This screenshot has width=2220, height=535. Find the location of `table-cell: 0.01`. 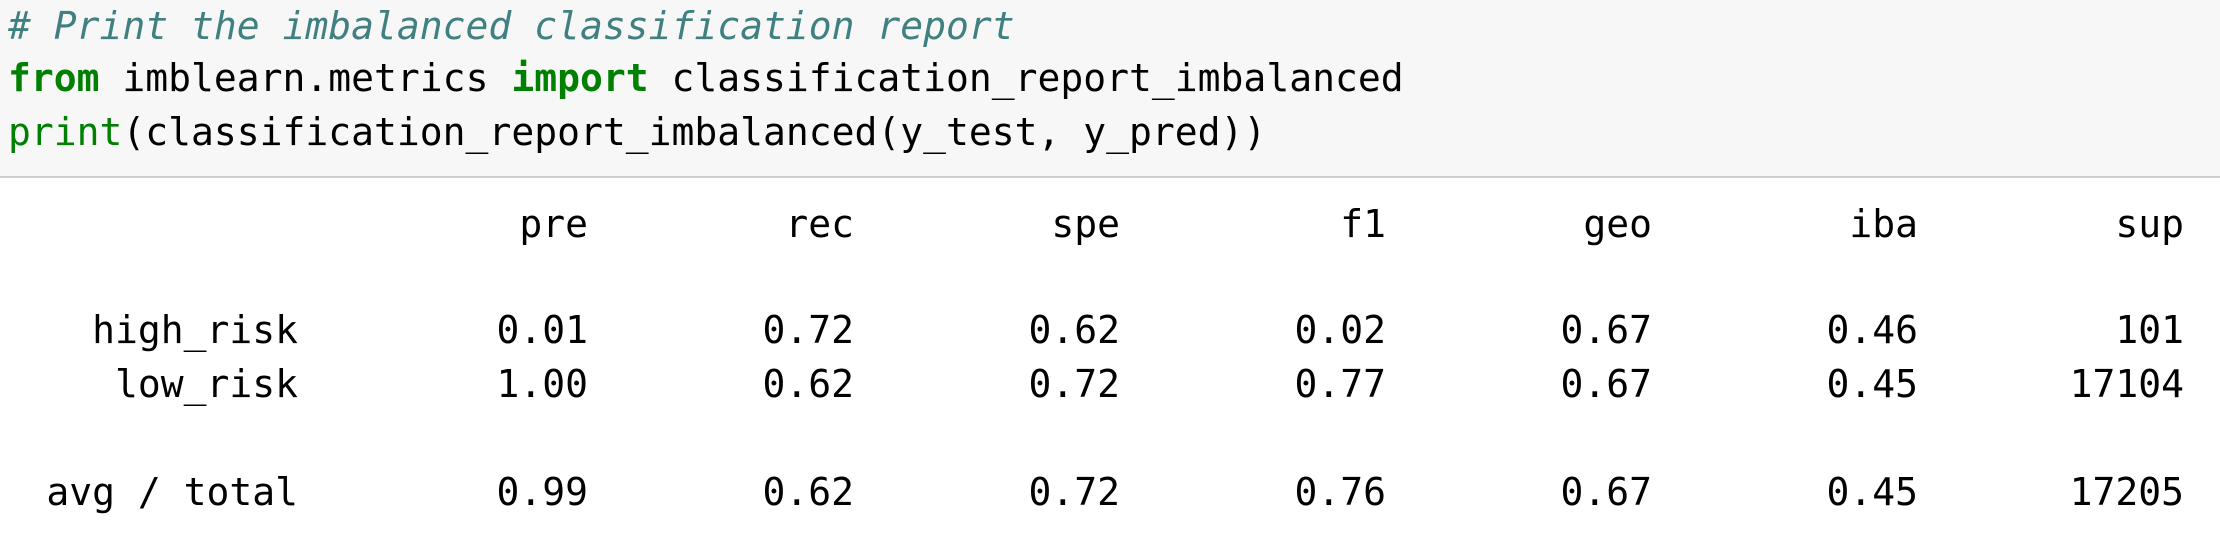

table-cell: 0.01 is located at coordinates (542, 330).